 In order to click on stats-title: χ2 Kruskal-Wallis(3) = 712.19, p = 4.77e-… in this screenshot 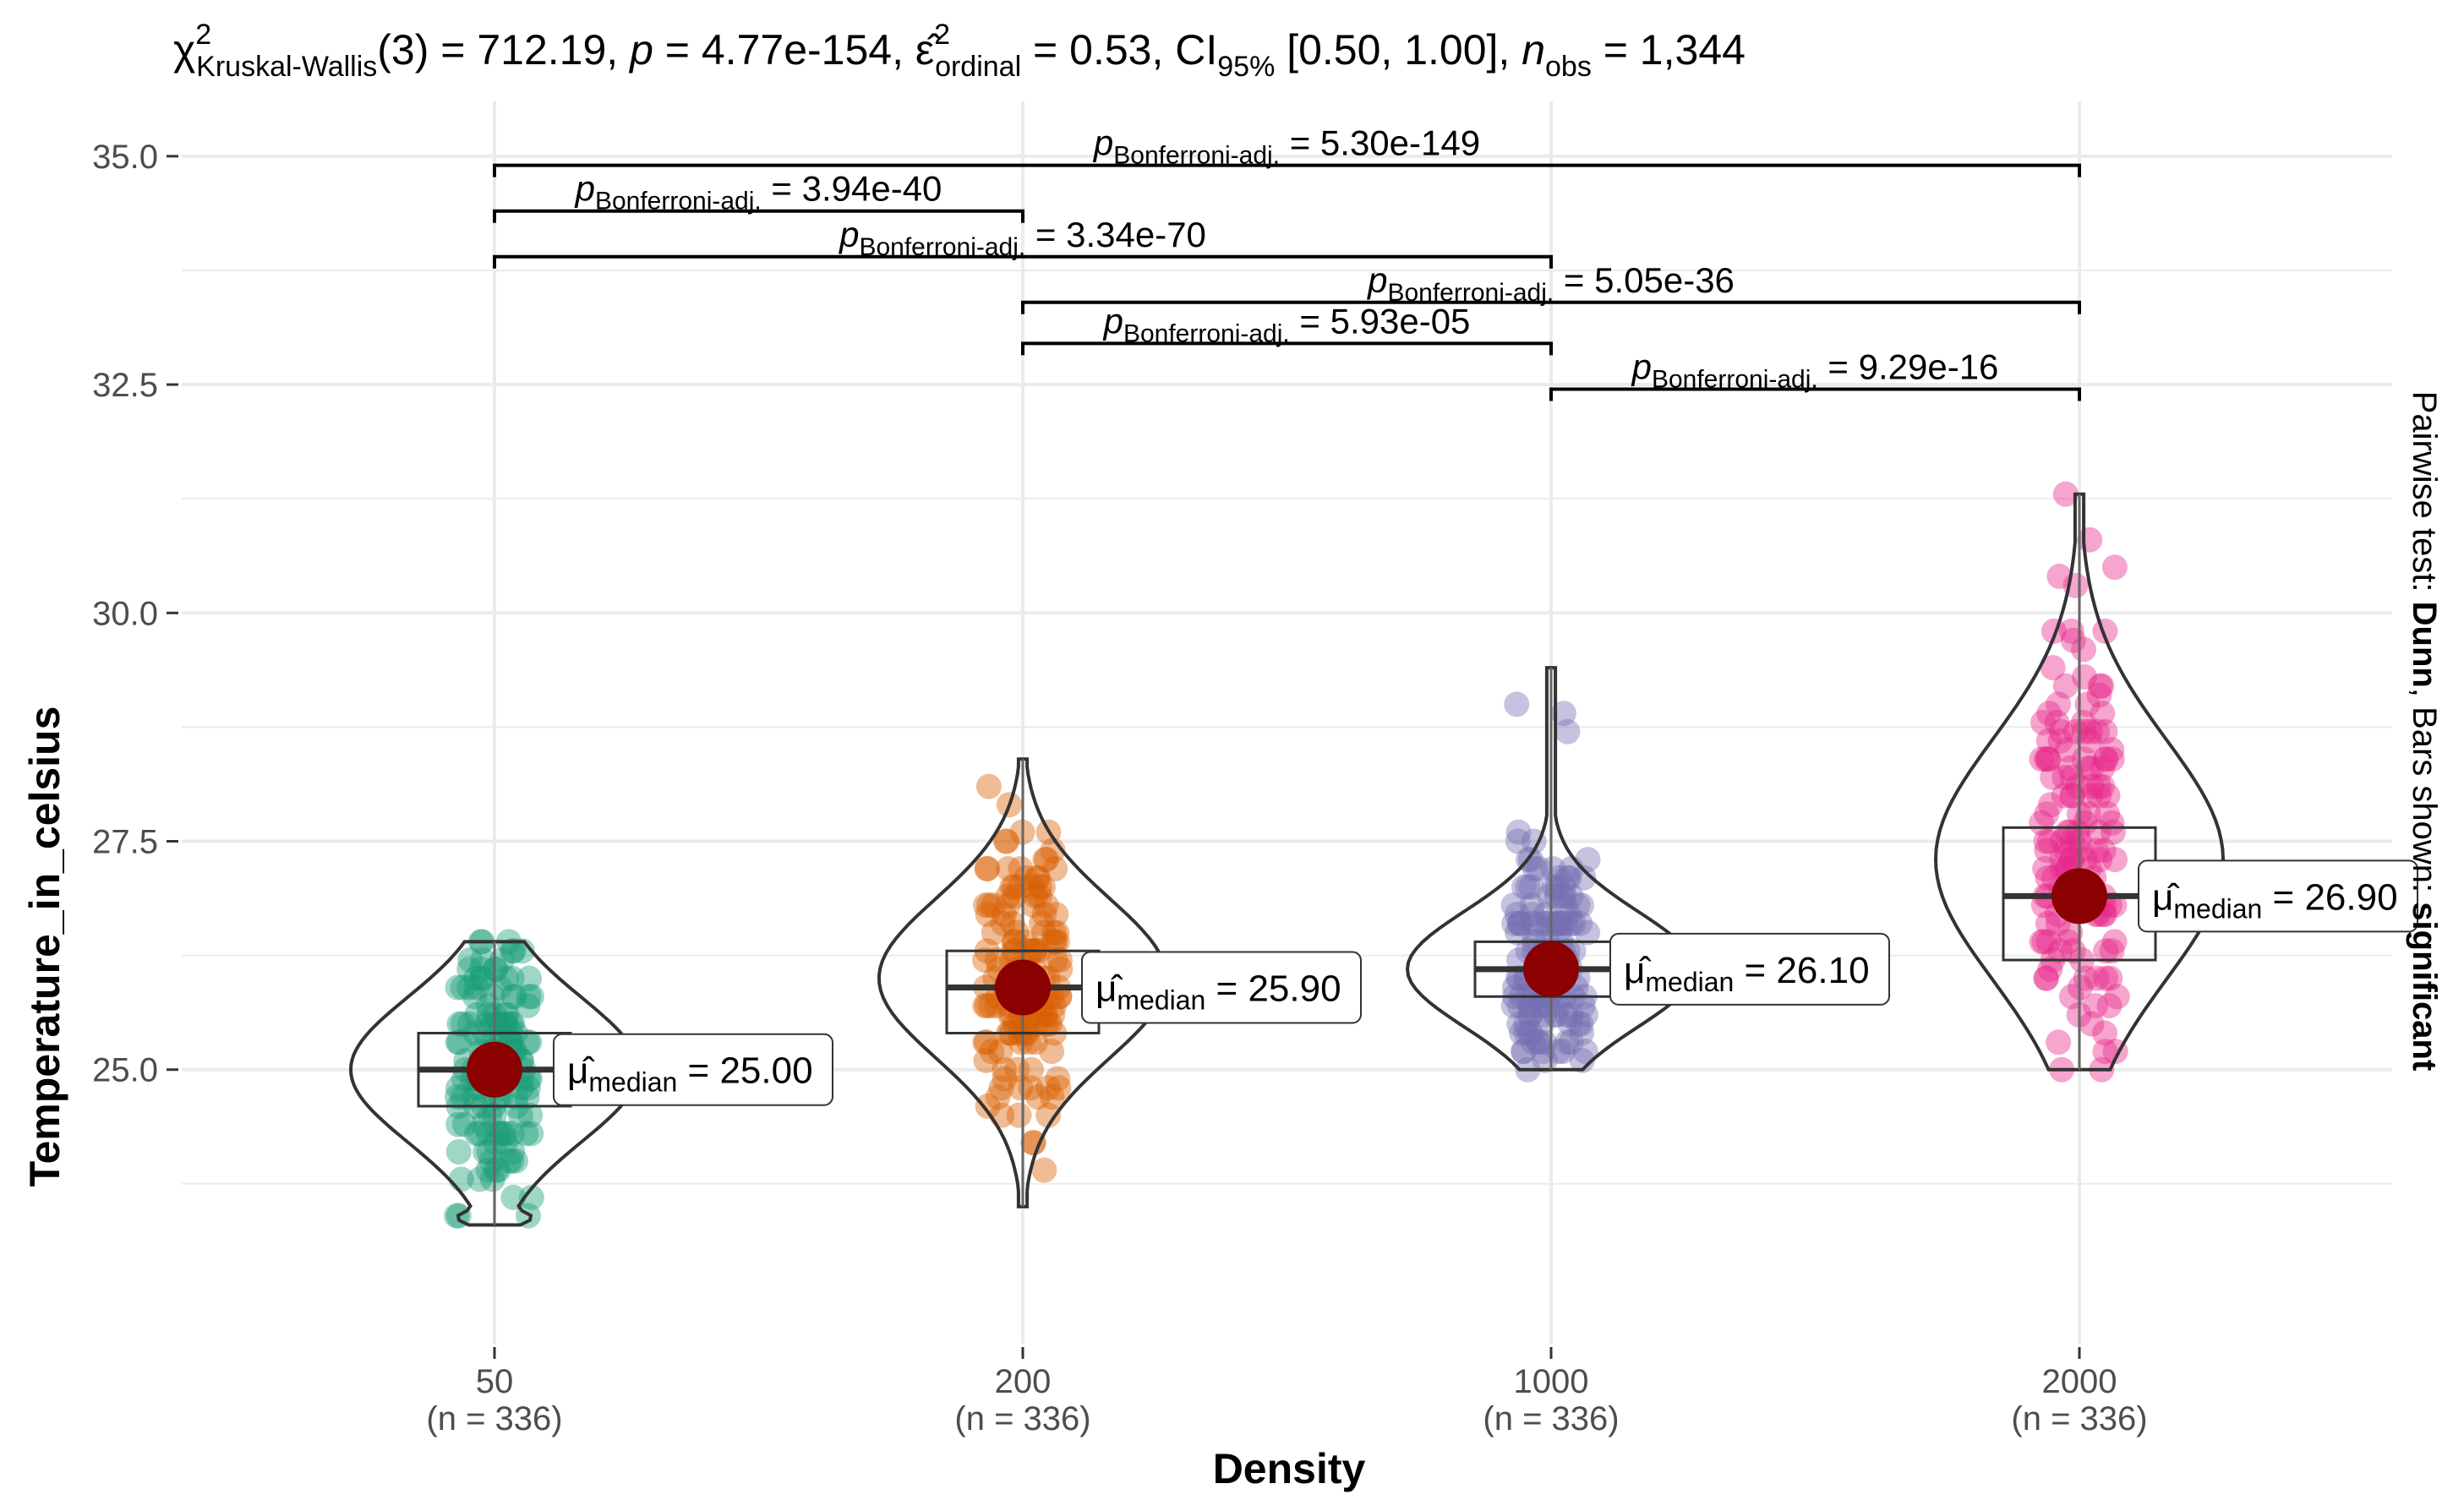, I will do `click(959, 51)`.